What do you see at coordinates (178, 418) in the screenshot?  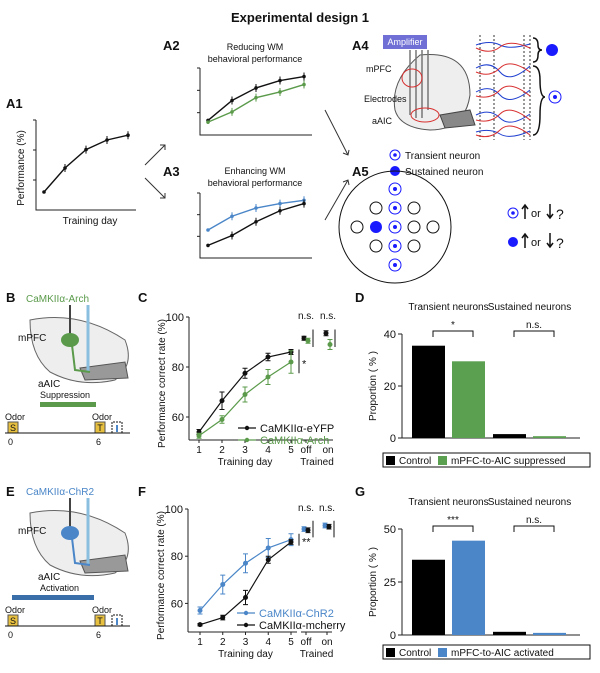 I see `c-ytick-label: 60` at bounding box center [178, 418].